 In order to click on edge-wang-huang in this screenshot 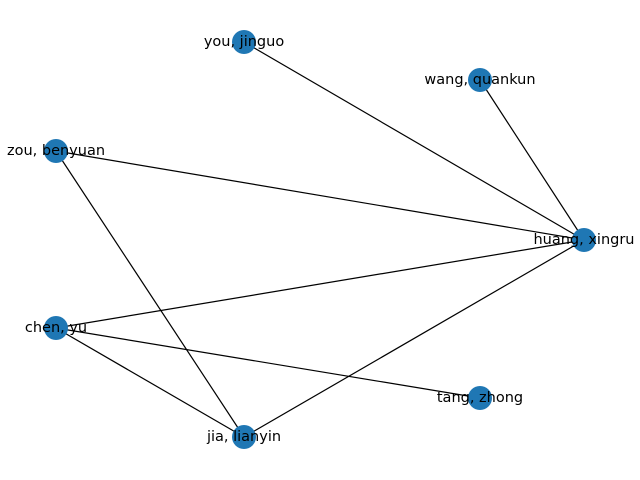, I will do `click(532, 160)`.